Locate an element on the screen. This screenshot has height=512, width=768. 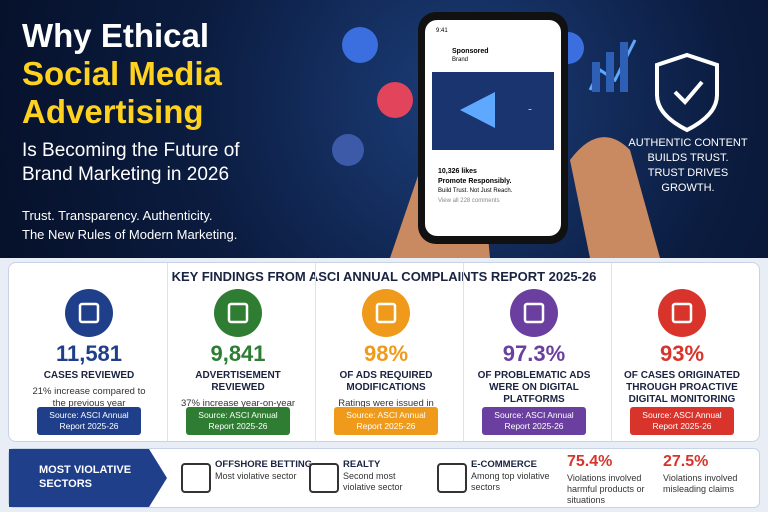
stat-value: 27.5% is located at coordinates (686, 461).